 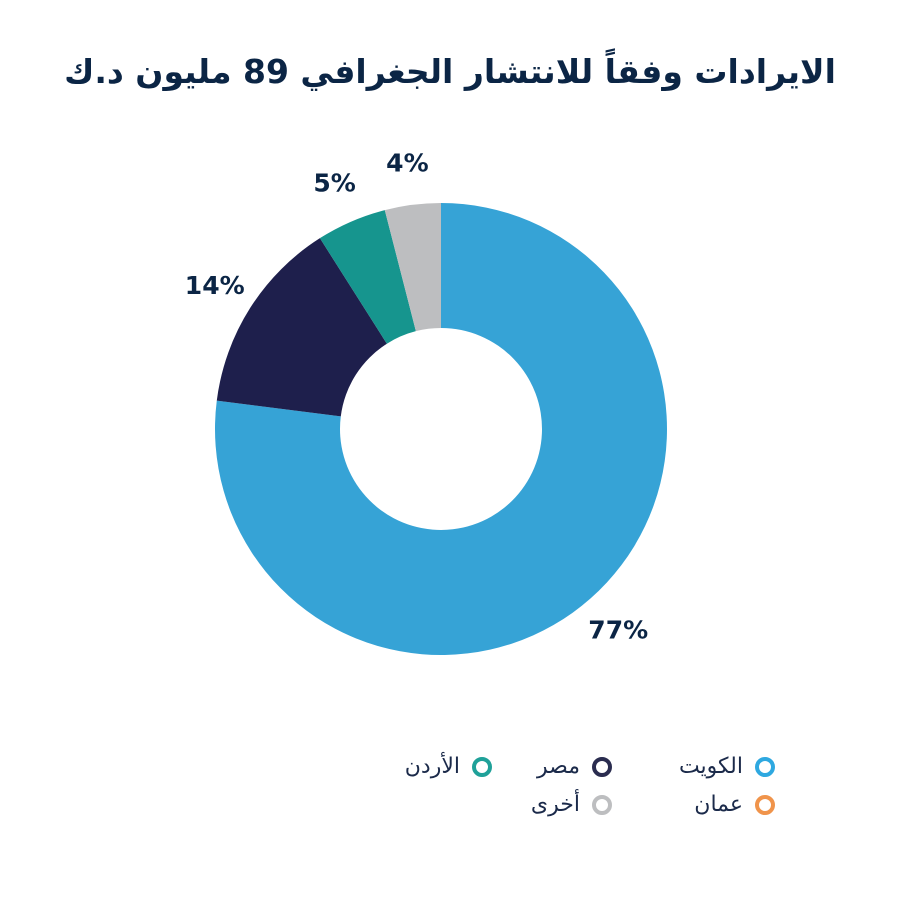 I want to click on legend-label: الكويت, so click(x=710, y=766).